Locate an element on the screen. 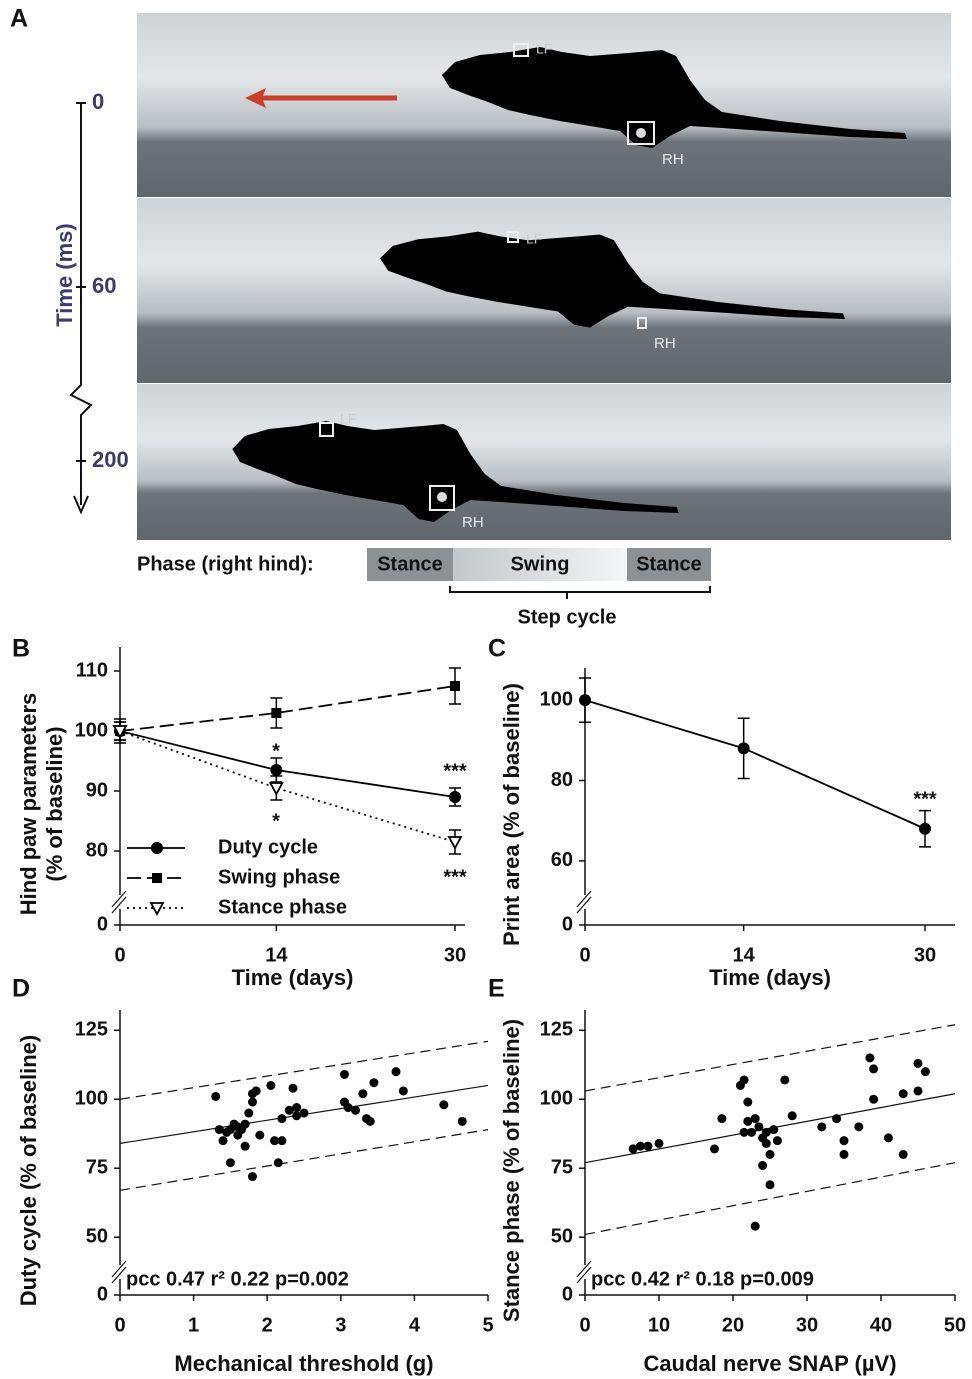 The image size is (972, 1379). x-tick-label: 40 is located at coordinates (881, 1325).